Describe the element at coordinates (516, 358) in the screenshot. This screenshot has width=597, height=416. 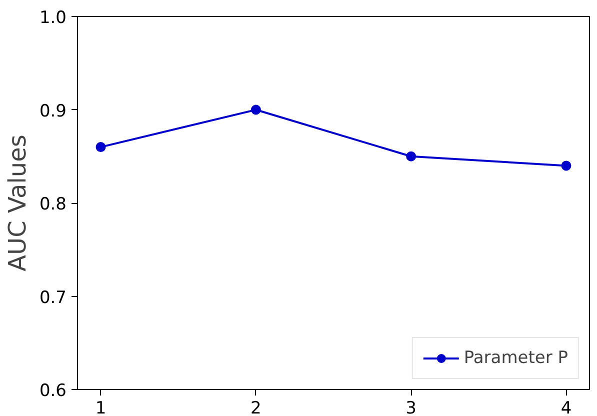
I see `legend-label: Parameter P` at that location.